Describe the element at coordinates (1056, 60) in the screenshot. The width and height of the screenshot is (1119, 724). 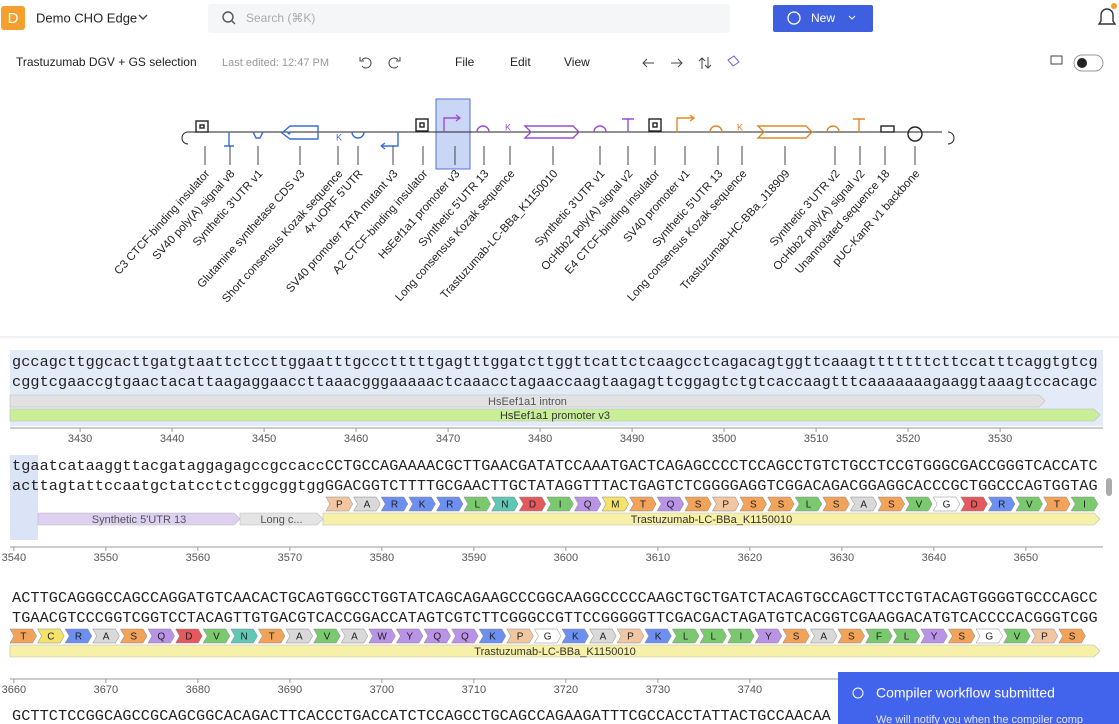
I see `display-icon` at that location.